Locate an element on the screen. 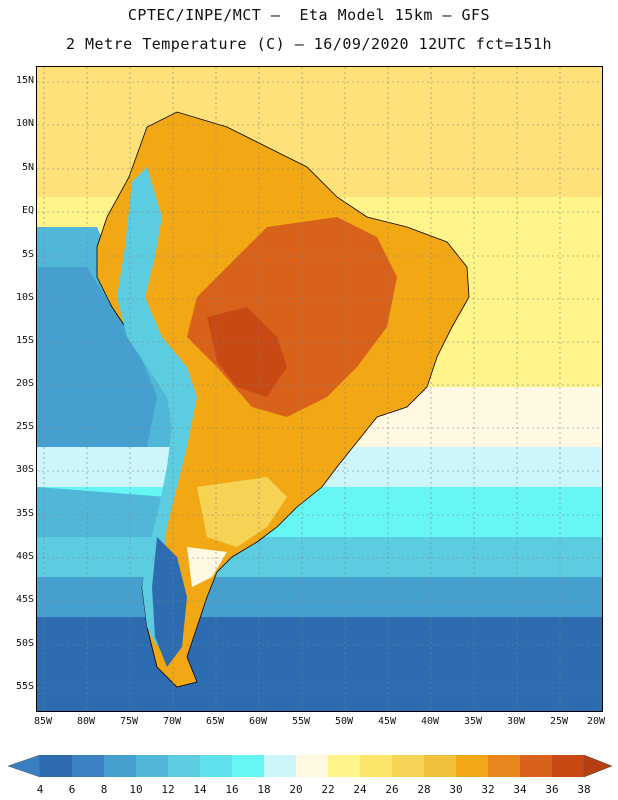  ocean-band-tropical-north is located at coordinates (319, 132).